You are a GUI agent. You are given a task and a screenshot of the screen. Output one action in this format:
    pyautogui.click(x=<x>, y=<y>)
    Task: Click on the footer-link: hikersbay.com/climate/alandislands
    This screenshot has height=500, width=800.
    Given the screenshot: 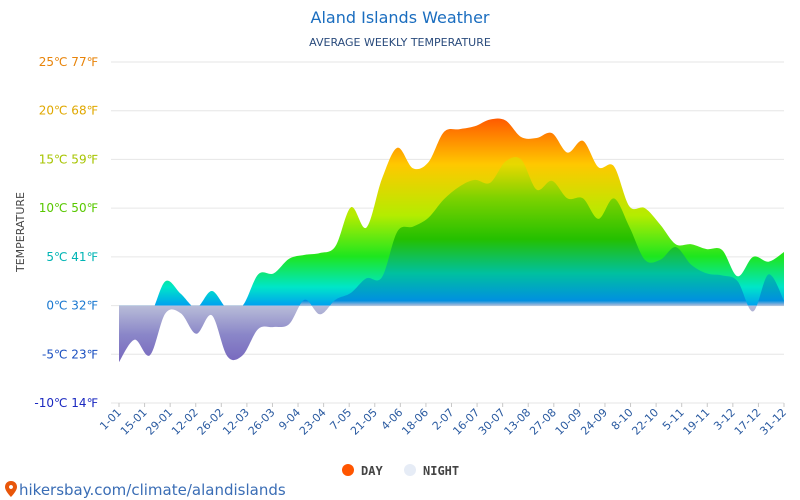 What is the action you would take?
    pyautogui.click(x=152, y=490)
    